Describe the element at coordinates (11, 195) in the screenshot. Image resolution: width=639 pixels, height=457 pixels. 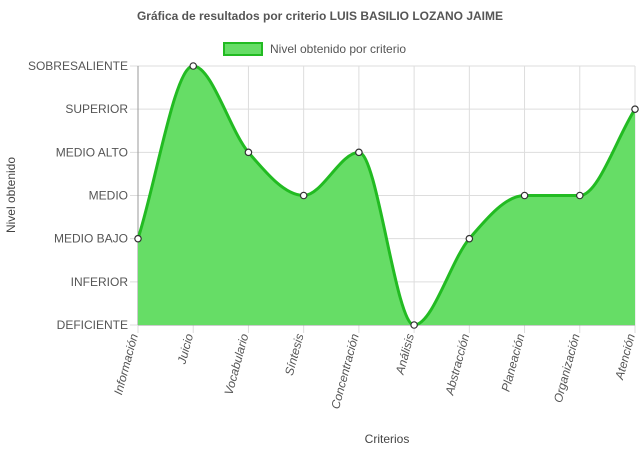
I see `y-axis-title: Nivel obtenido` at that location.